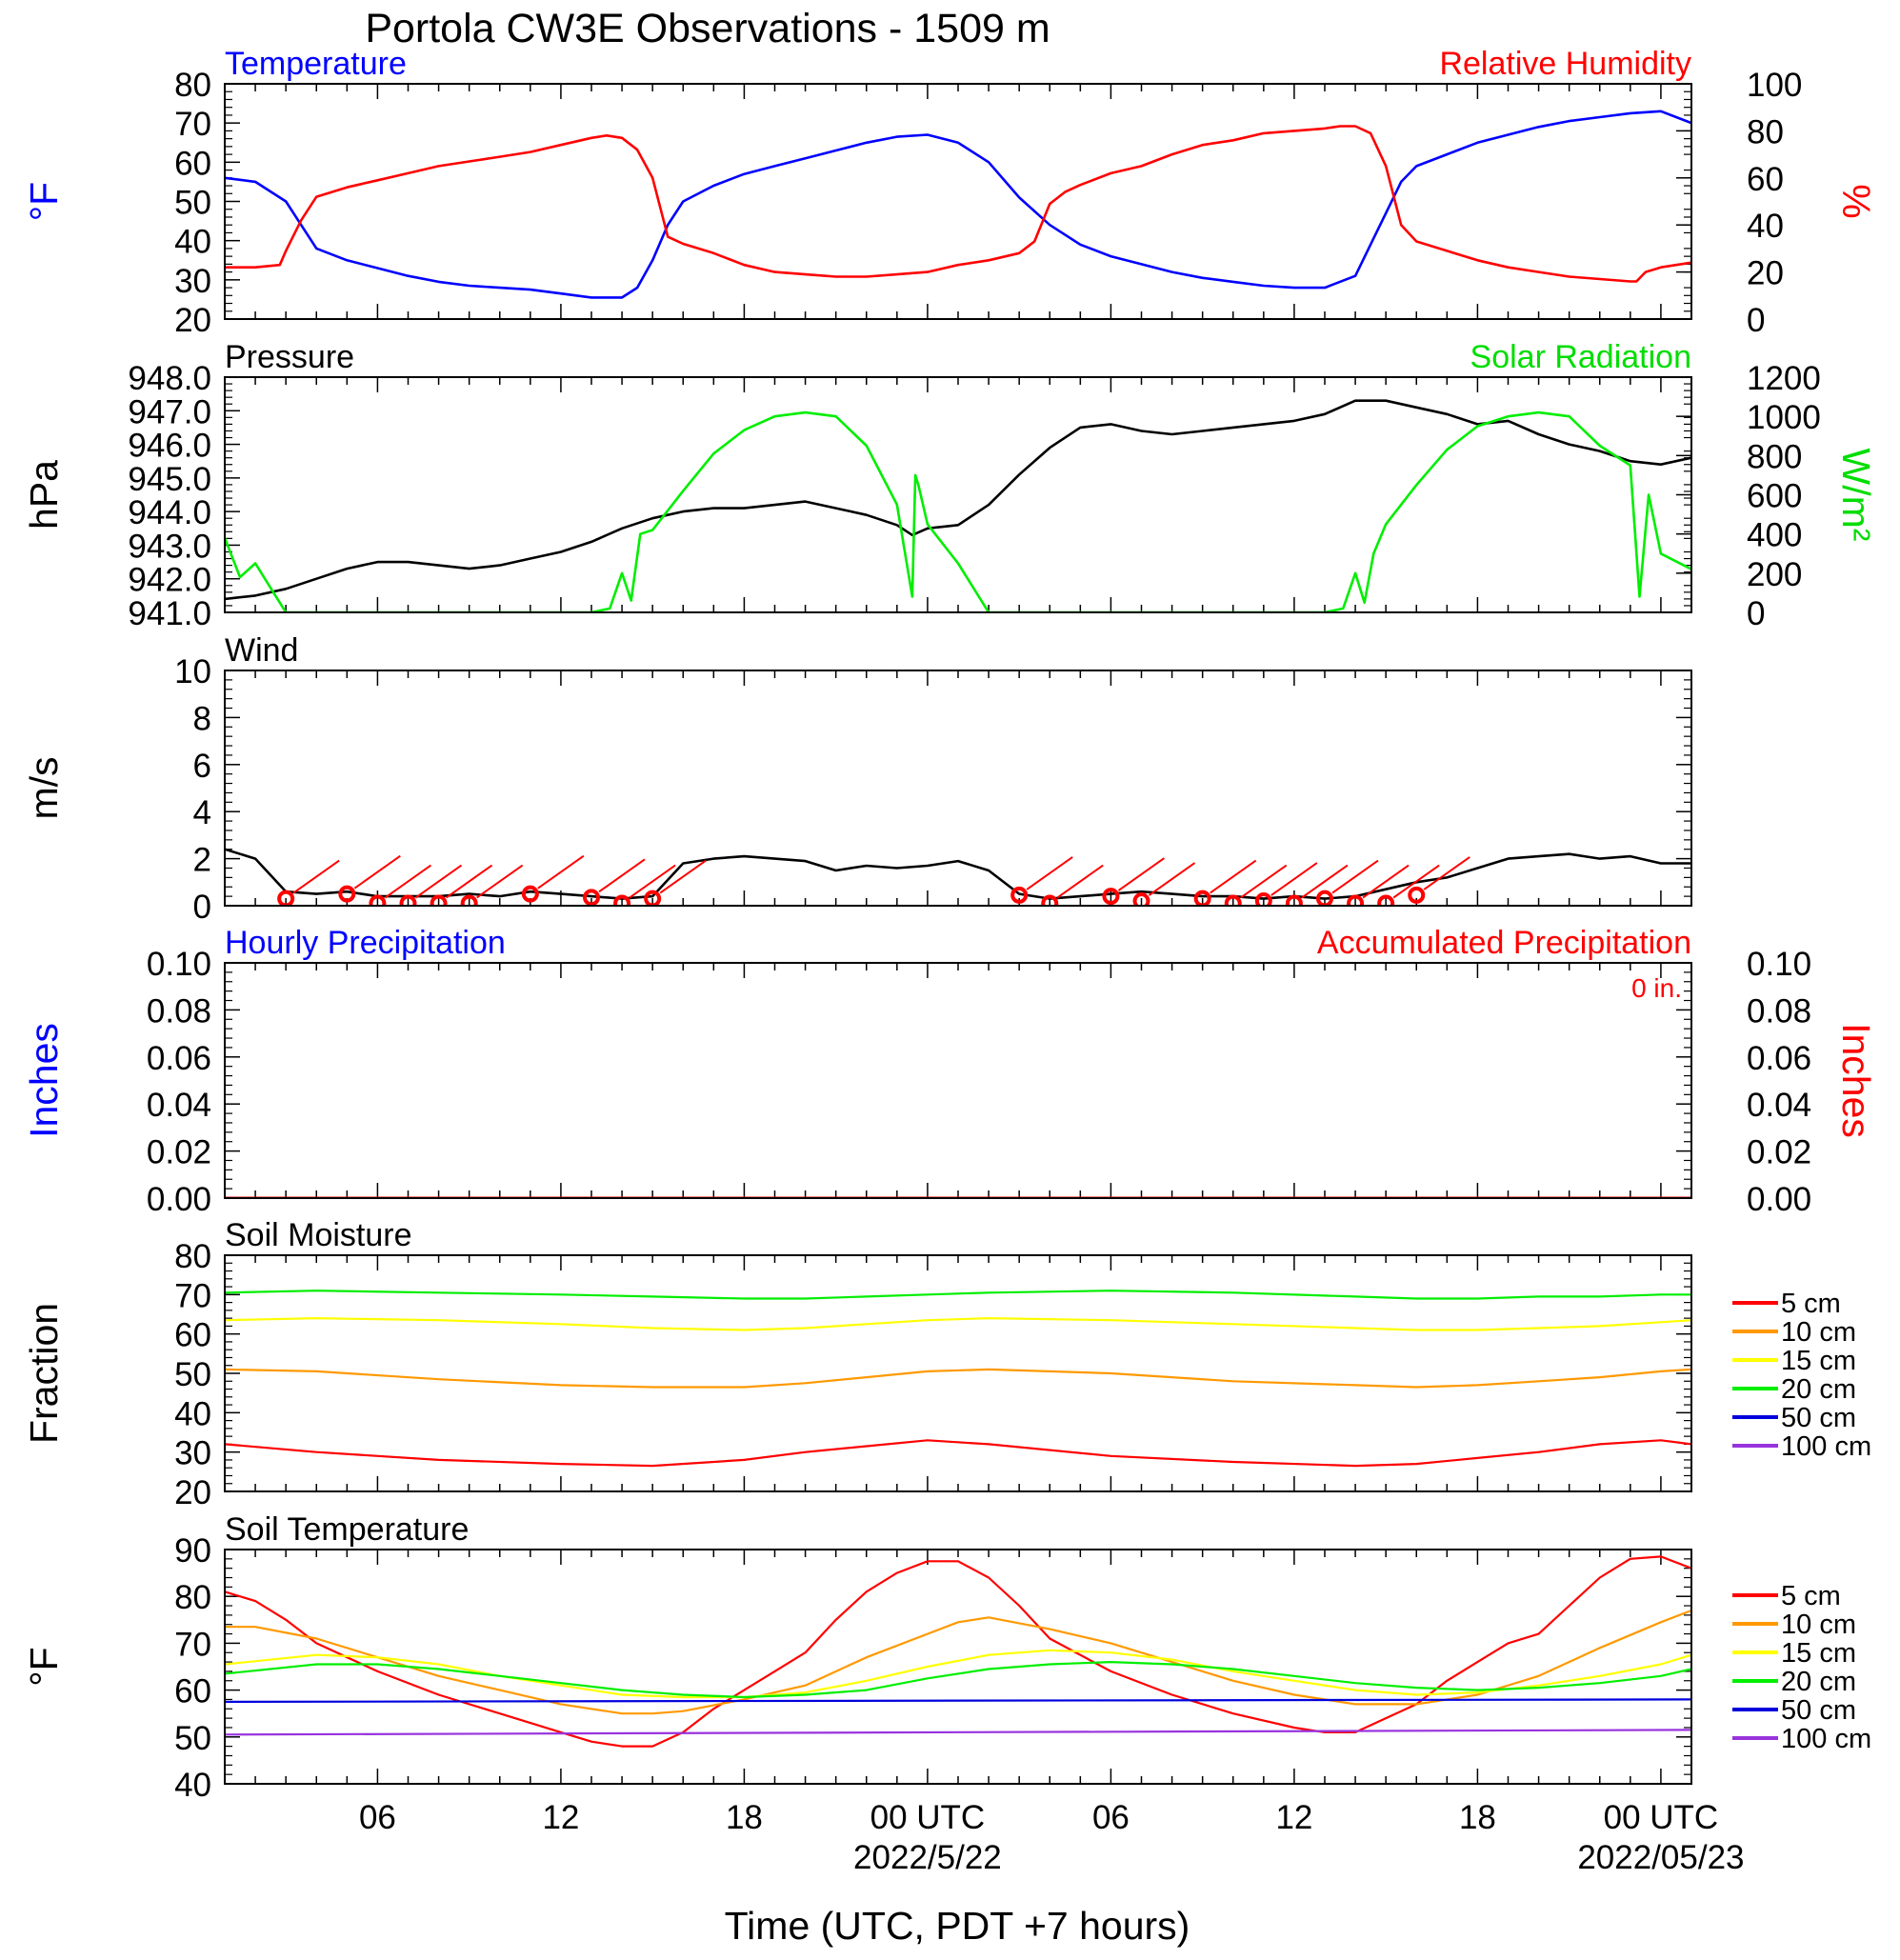  Describe the element at coordinates (1856, 201) in the screenshot. I see `y2-axis-label: %` at that location.